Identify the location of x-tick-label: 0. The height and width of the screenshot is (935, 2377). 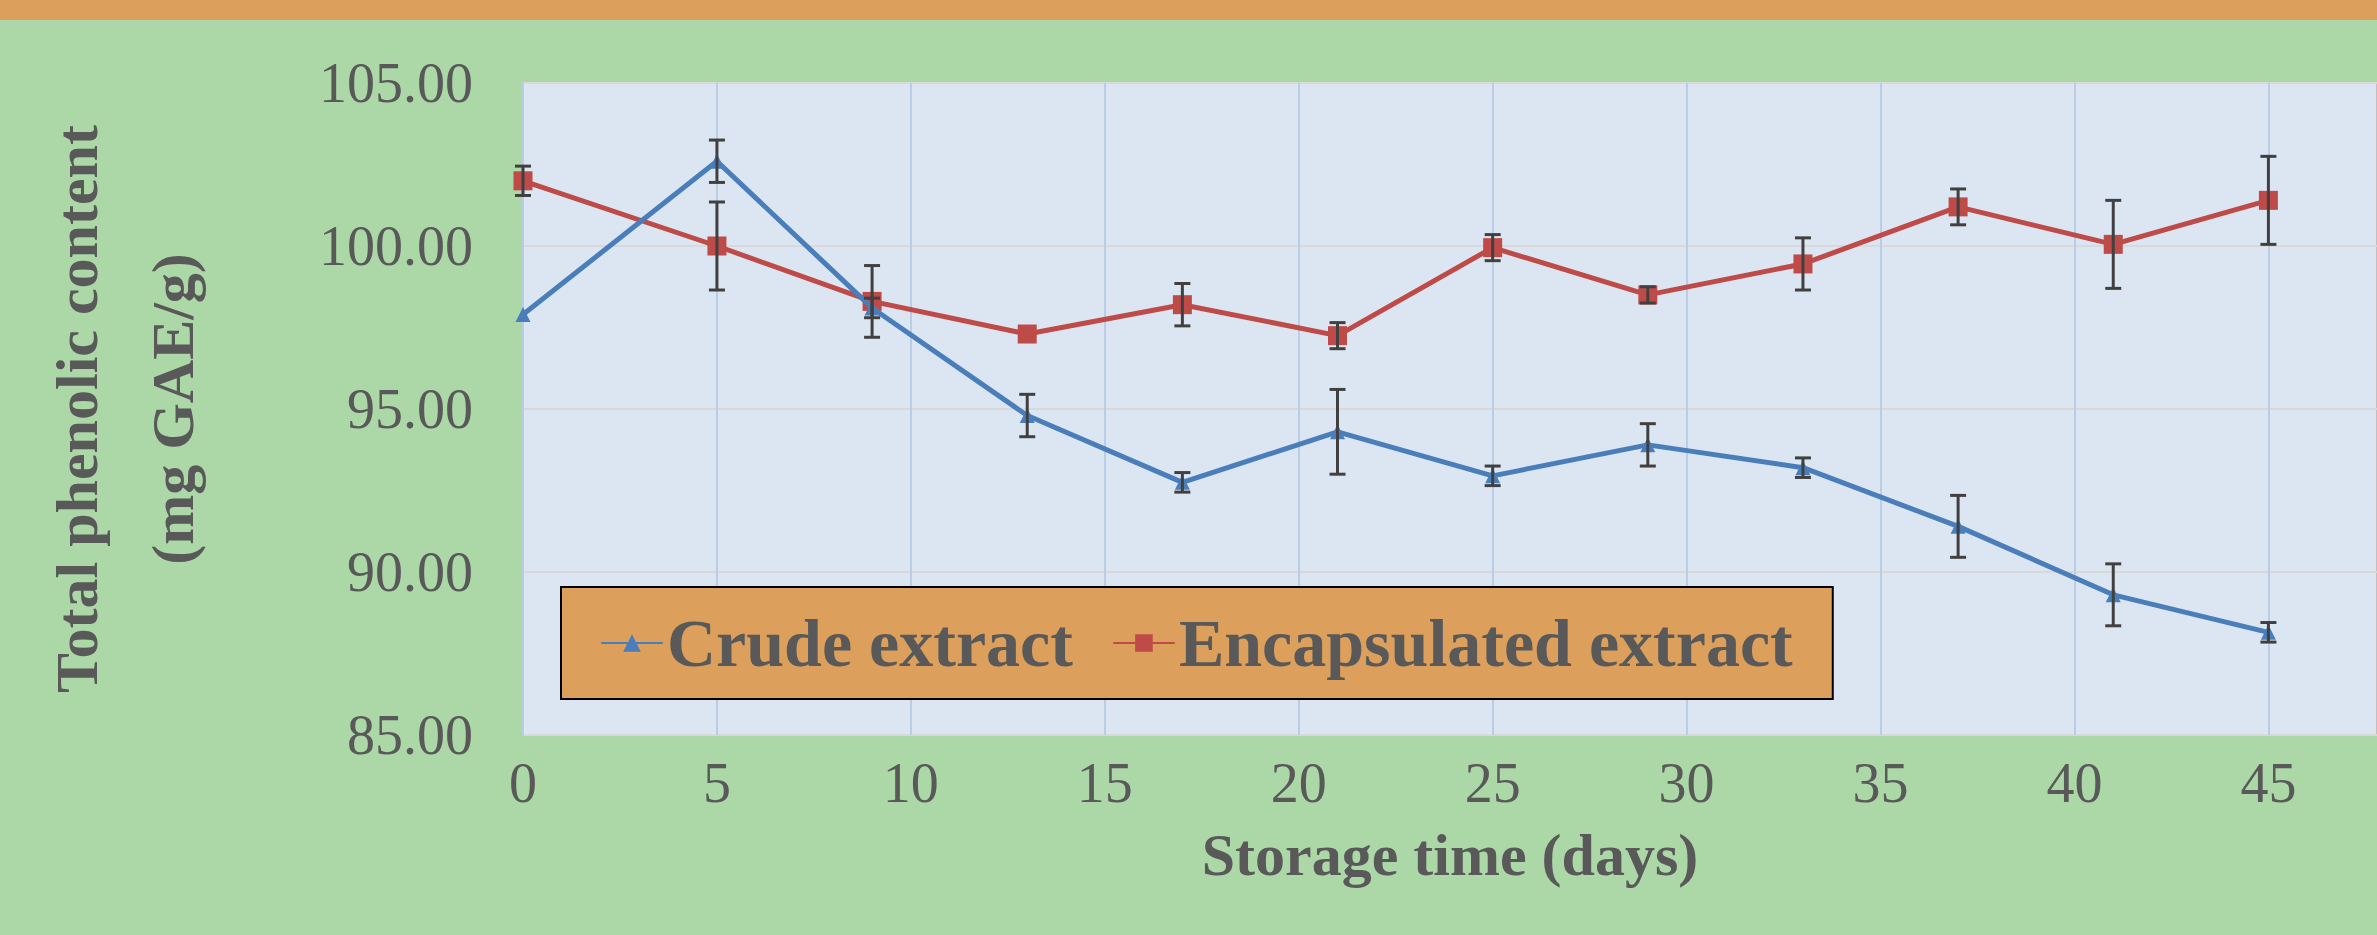
(523, 783).